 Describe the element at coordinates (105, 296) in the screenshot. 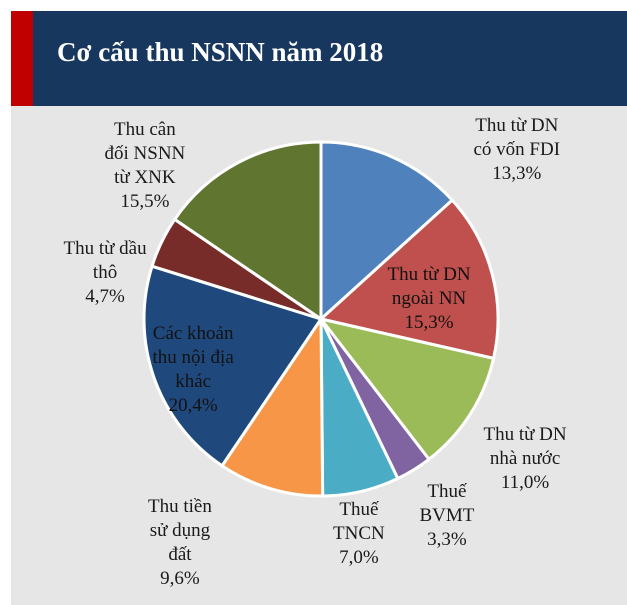

I see `slice-value-label: 4,7%` at that location.